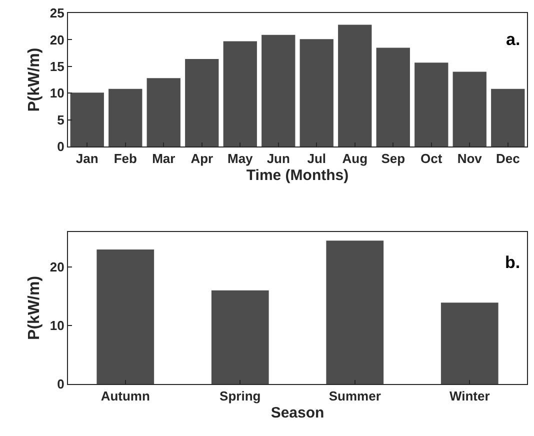 This screenshot has height=436, width=534. Describe the element at coordinates (57, 66) in the screenshot. I see `y-tick-label: 15` at that location.